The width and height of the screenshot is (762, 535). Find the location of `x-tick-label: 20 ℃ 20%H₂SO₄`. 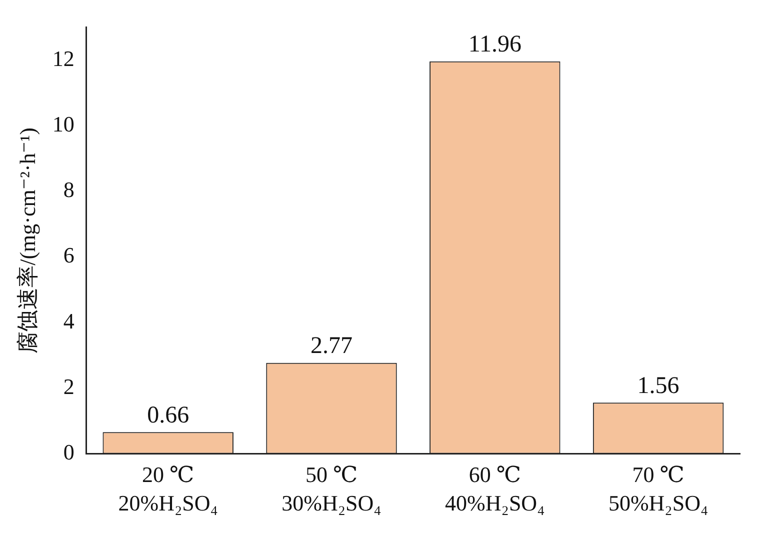

x-tick-label: 20 ℃ 20%H₂SO₄ is located at coordinates (168, 489).